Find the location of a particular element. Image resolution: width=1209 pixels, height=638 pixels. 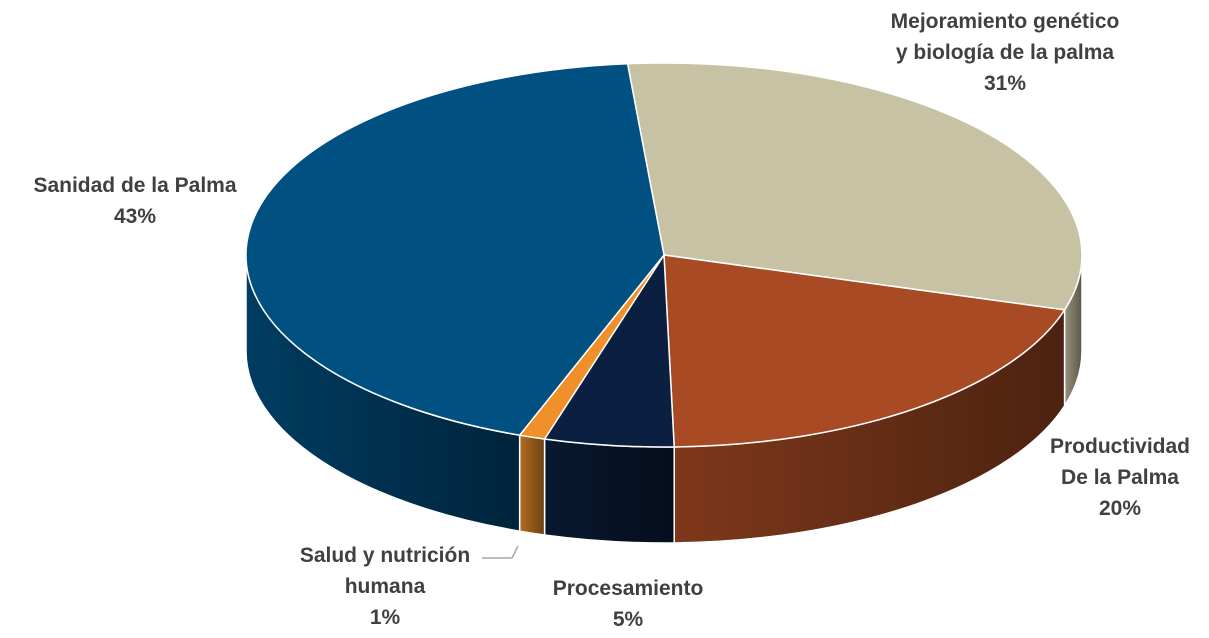

slice-label: Productividad De la Palma 20% is located at coordinates (1120, 477).